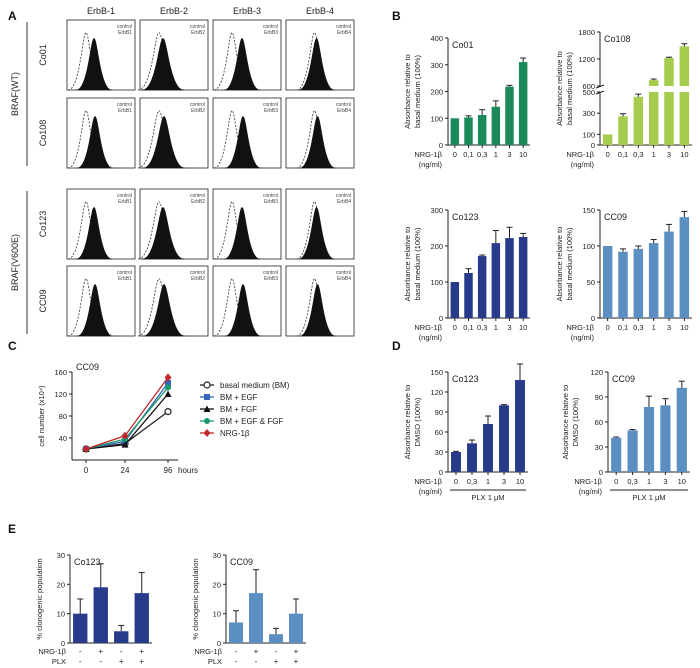  Describe the element at coordinates (217, 614) in the screenshot. I see `y-tick-label: 10` at that location.